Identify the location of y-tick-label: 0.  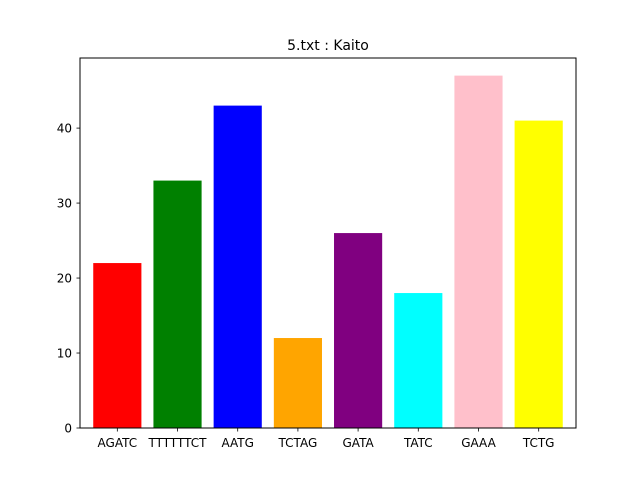
(68, 429).